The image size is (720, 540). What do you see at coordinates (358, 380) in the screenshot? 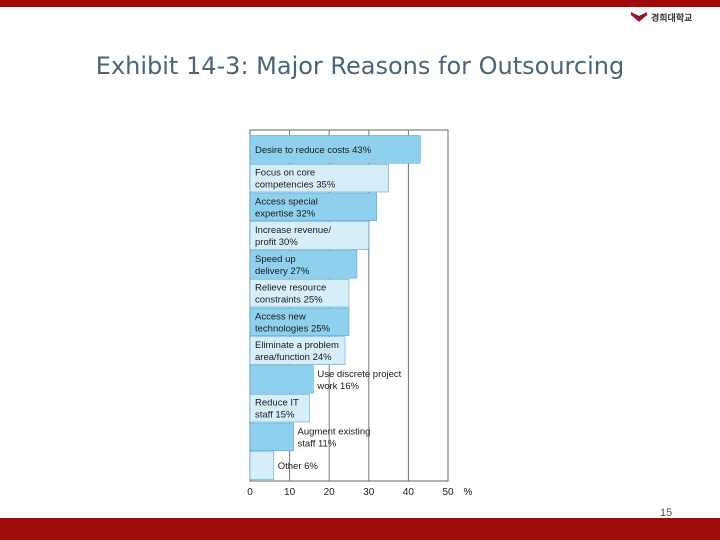
I see `bar-label-9: Use discrete project work 16%` at bounding box center [358, 380].